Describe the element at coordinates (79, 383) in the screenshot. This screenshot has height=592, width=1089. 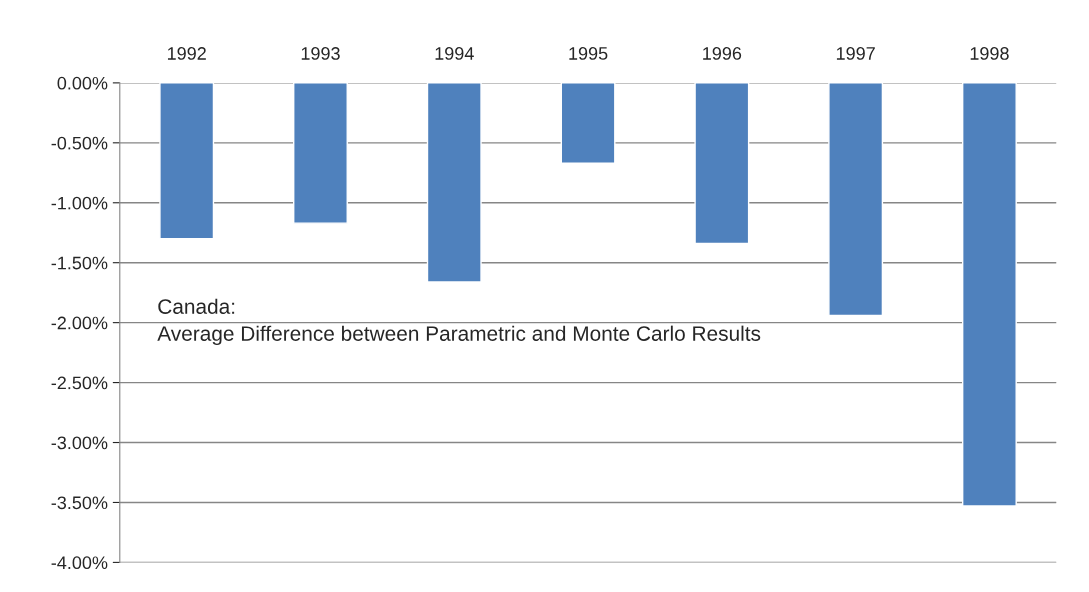
I see `y-tick-label: -2.50%` at that location.